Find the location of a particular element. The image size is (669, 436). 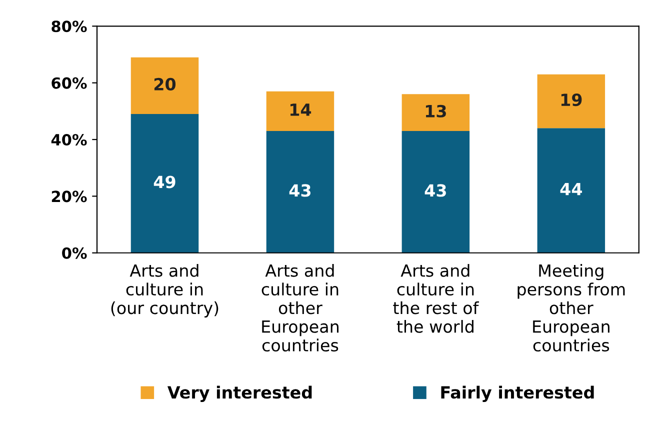

x-tick-label: Arts and culture in the rest of the world is located at coordinates (436, 298).